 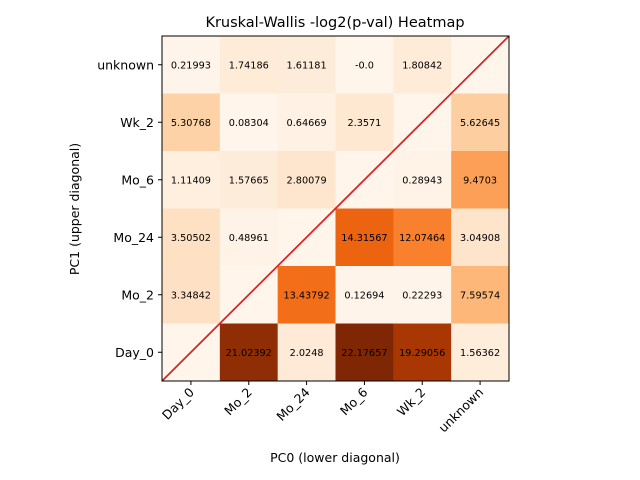 I want to click on cell-value-label: 2.0248, so click(x=307, y=353).